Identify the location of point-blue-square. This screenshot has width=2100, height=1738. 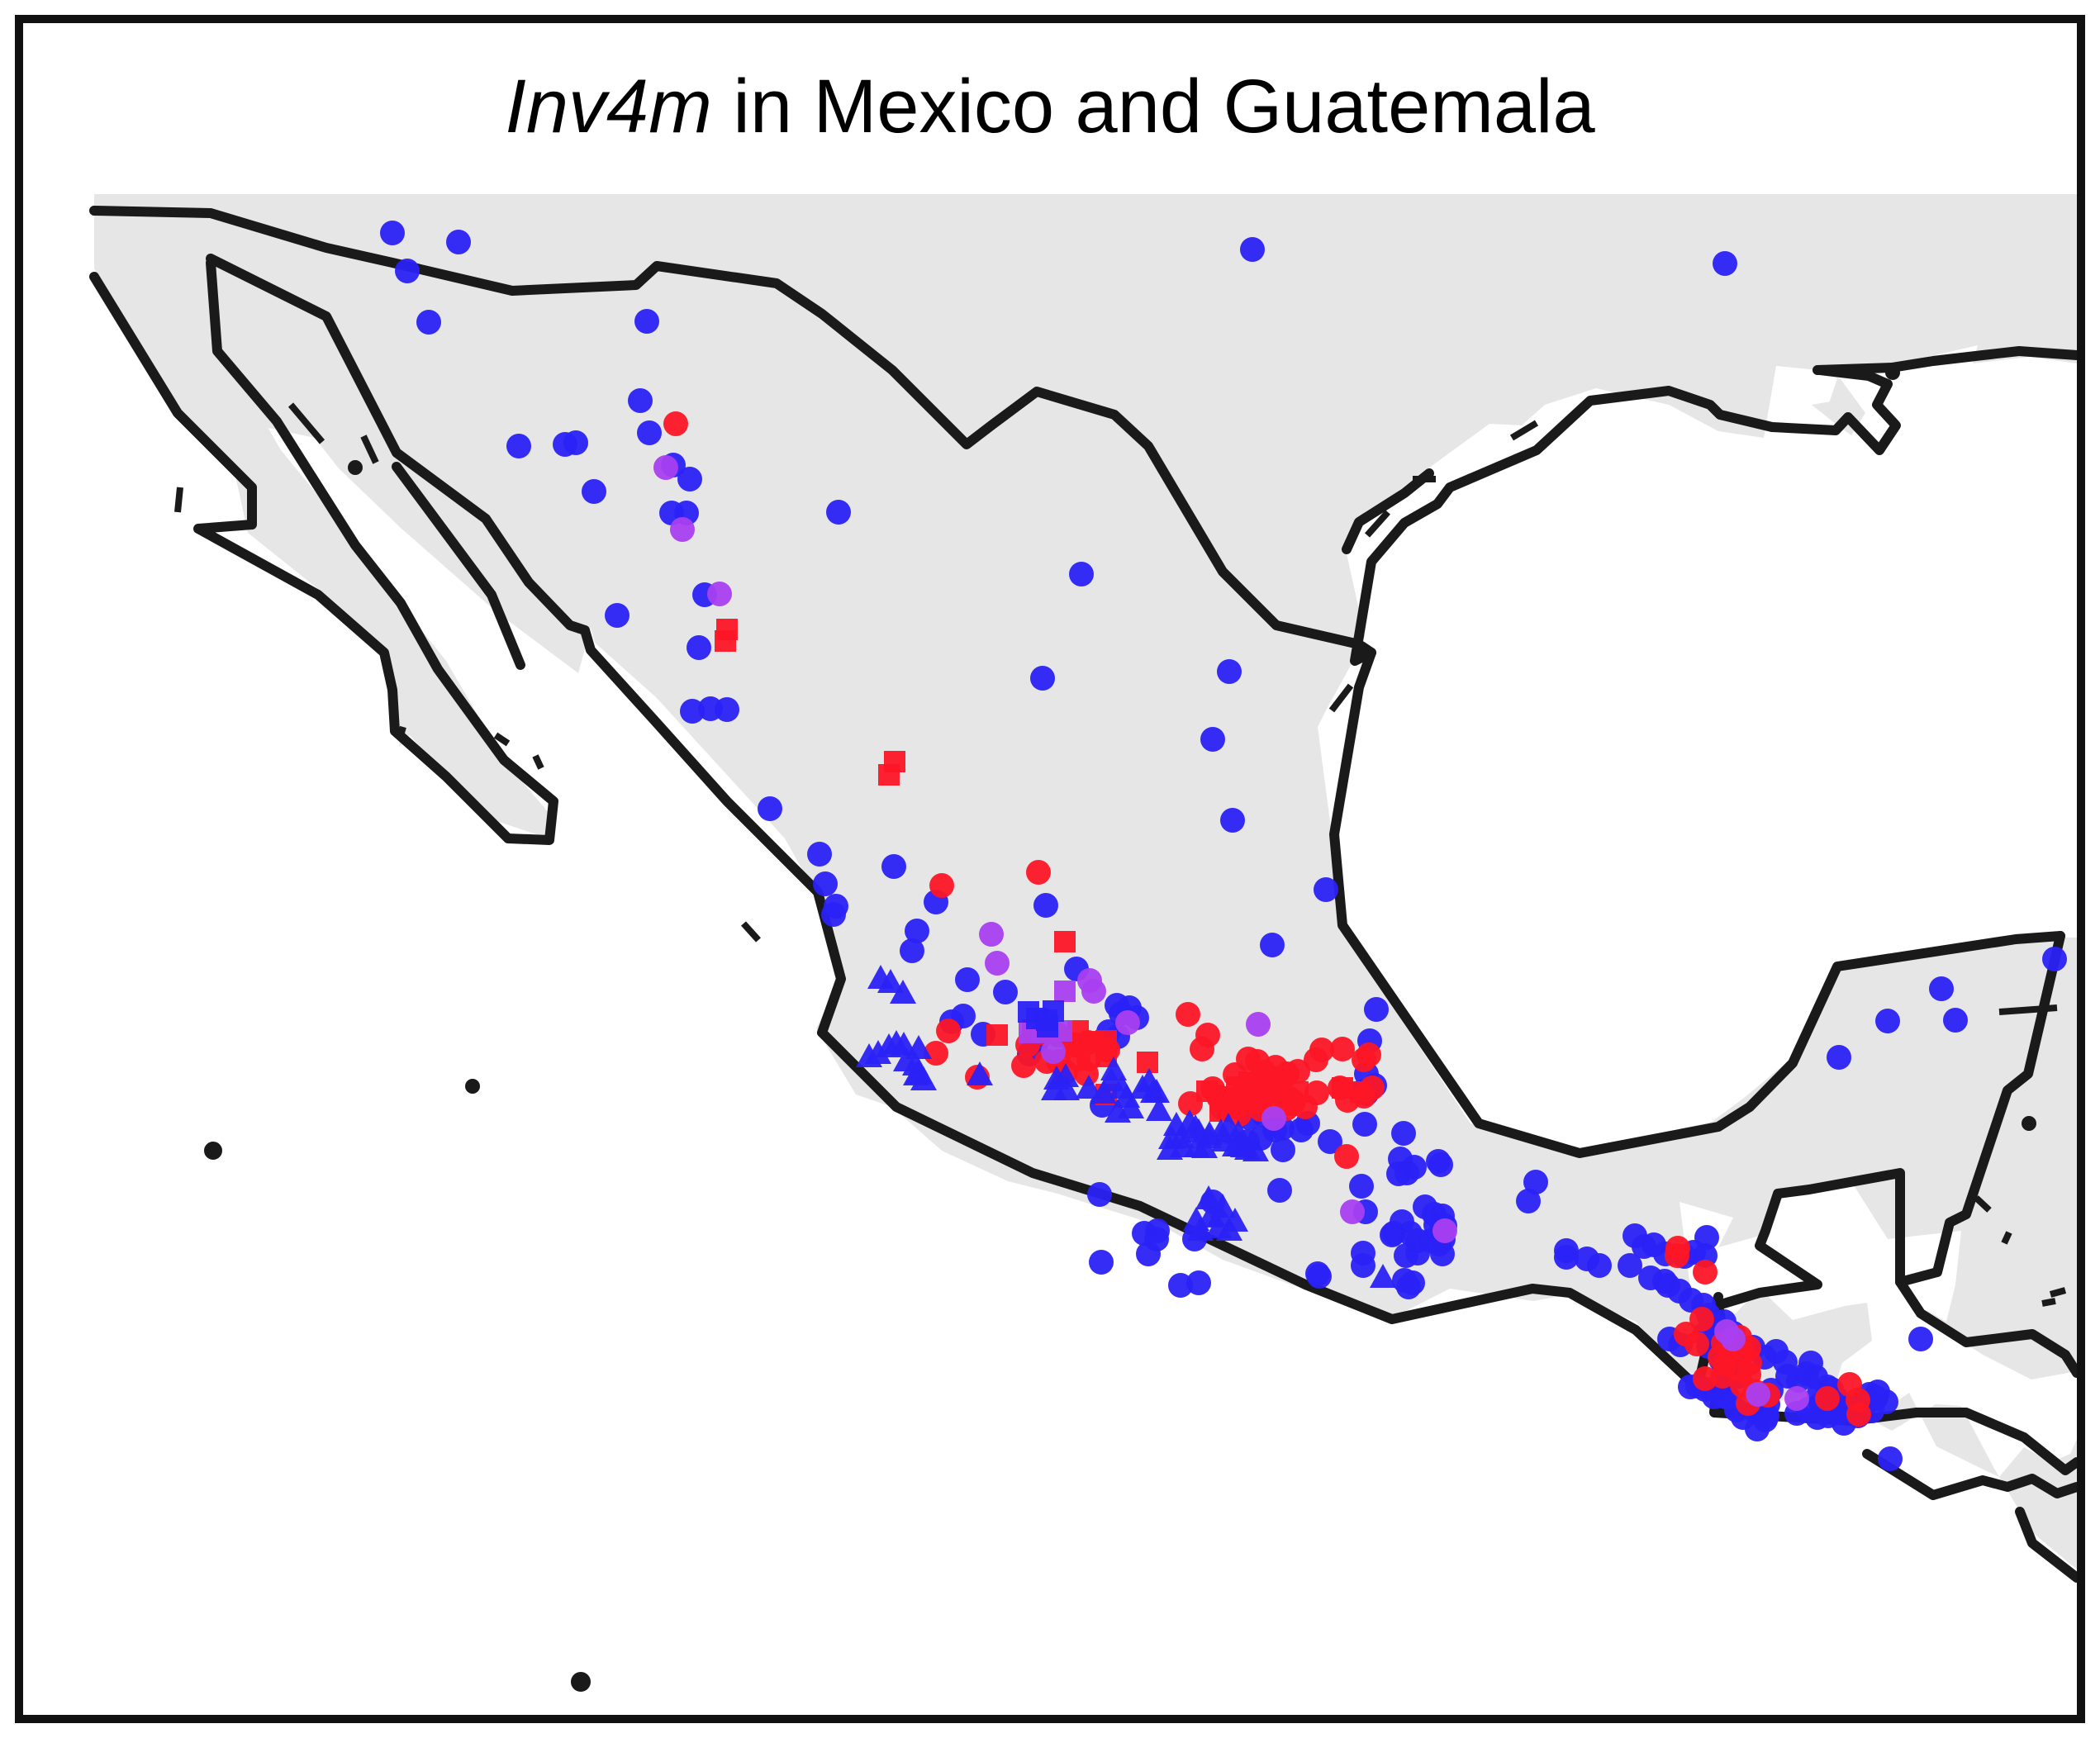
(1047, 1027).